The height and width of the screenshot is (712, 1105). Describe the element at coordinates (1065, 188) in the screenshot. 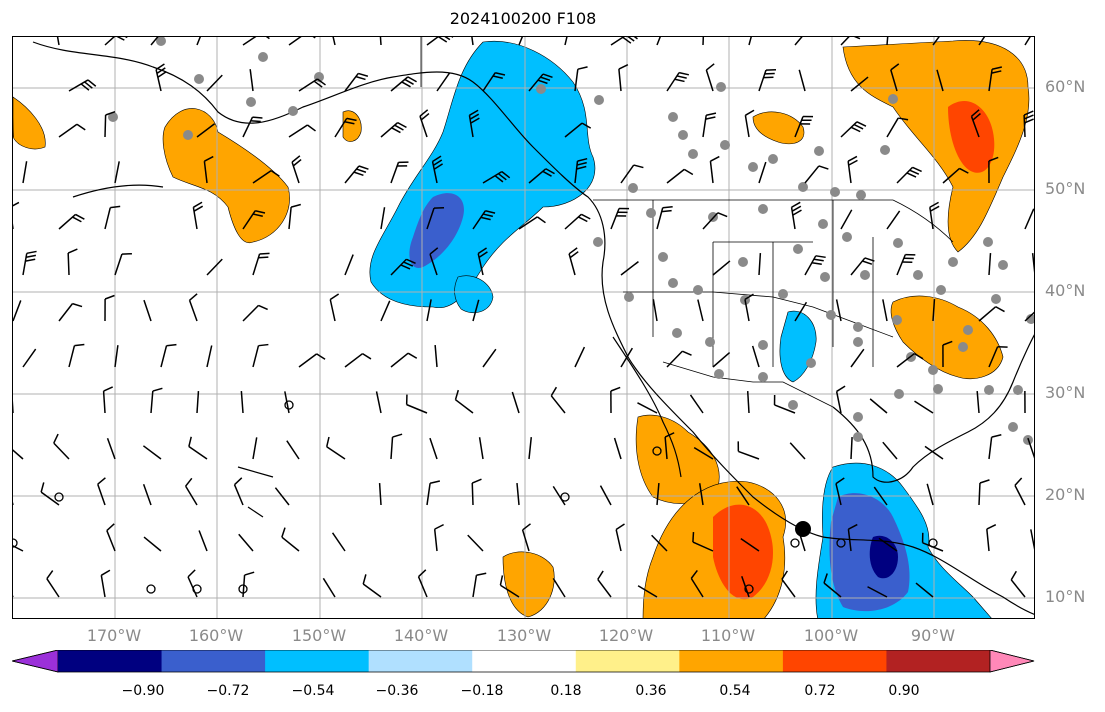

I see `lat-label-50n: 50°N` at that location.